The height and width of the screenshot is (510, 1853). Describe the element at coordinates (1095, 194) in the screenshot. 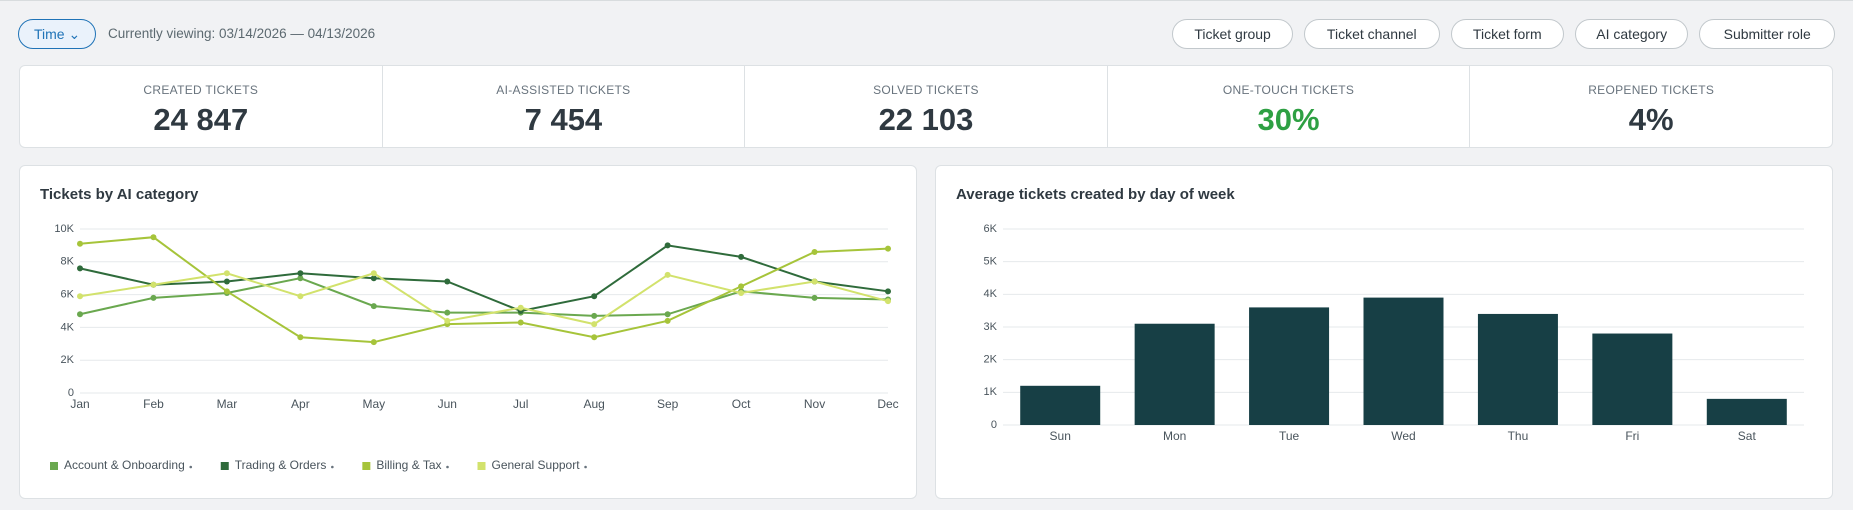

I see `chart-title: Average tickets created by day of week` at that location.